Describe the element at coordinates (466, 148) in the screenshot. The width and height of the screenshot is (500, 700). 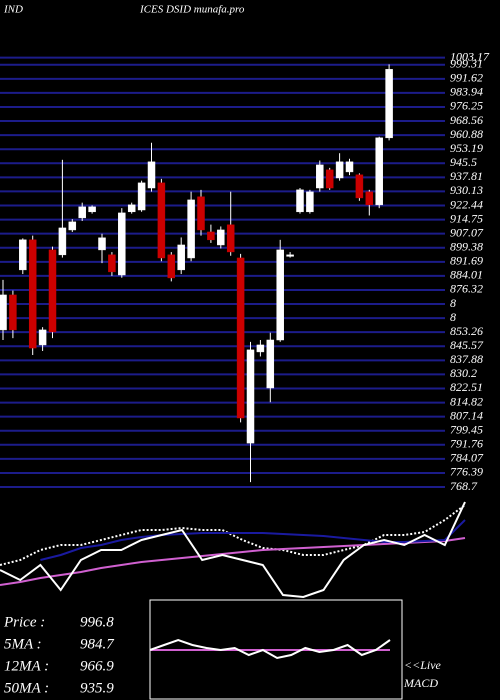
I see `y-tick-label: 953.19` at that location.